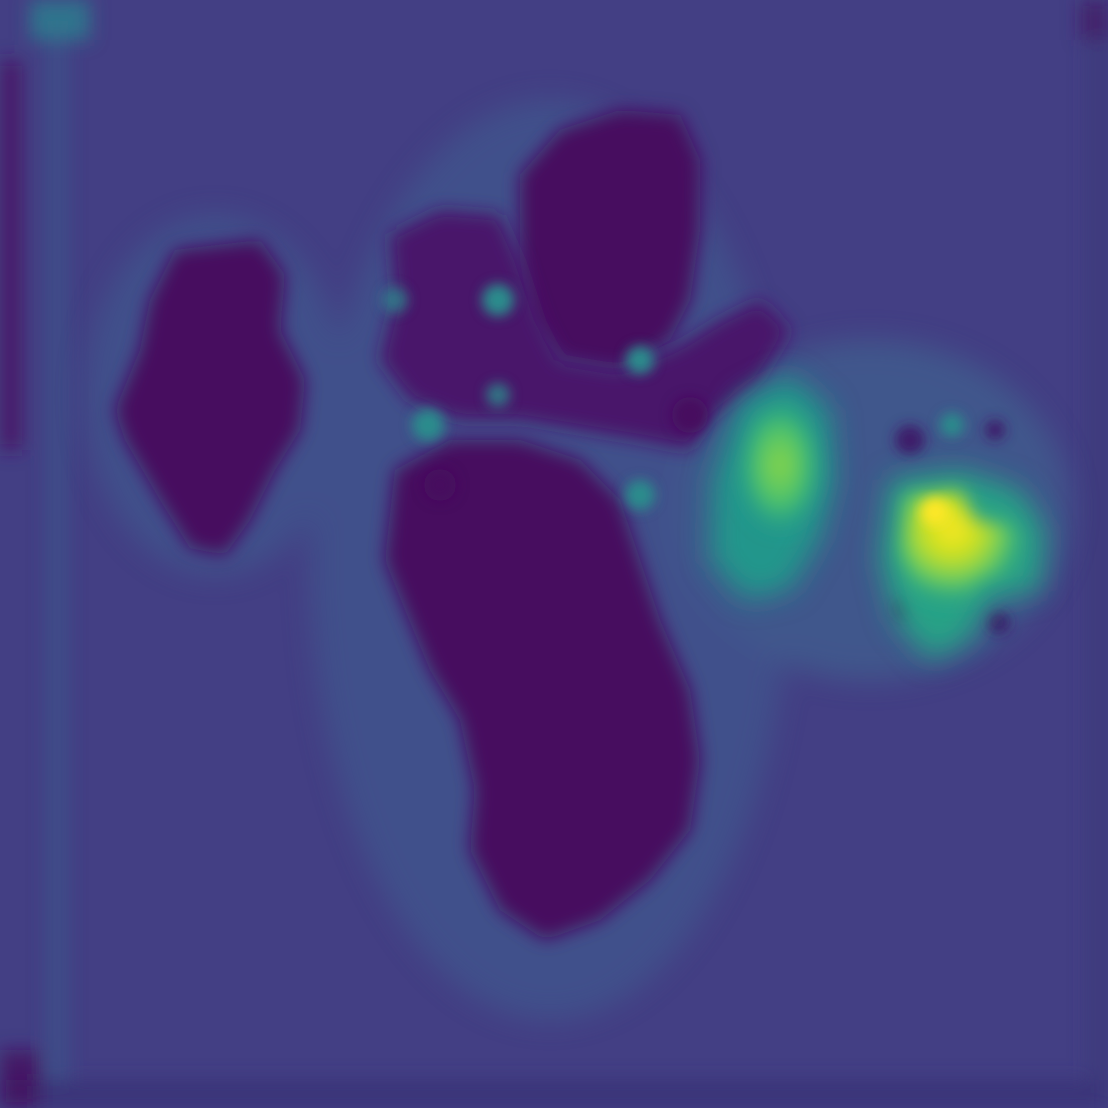  Describe the element at coordinates (610, 240) in the screenshot. I see `center-dark-blob-upper` at that location.